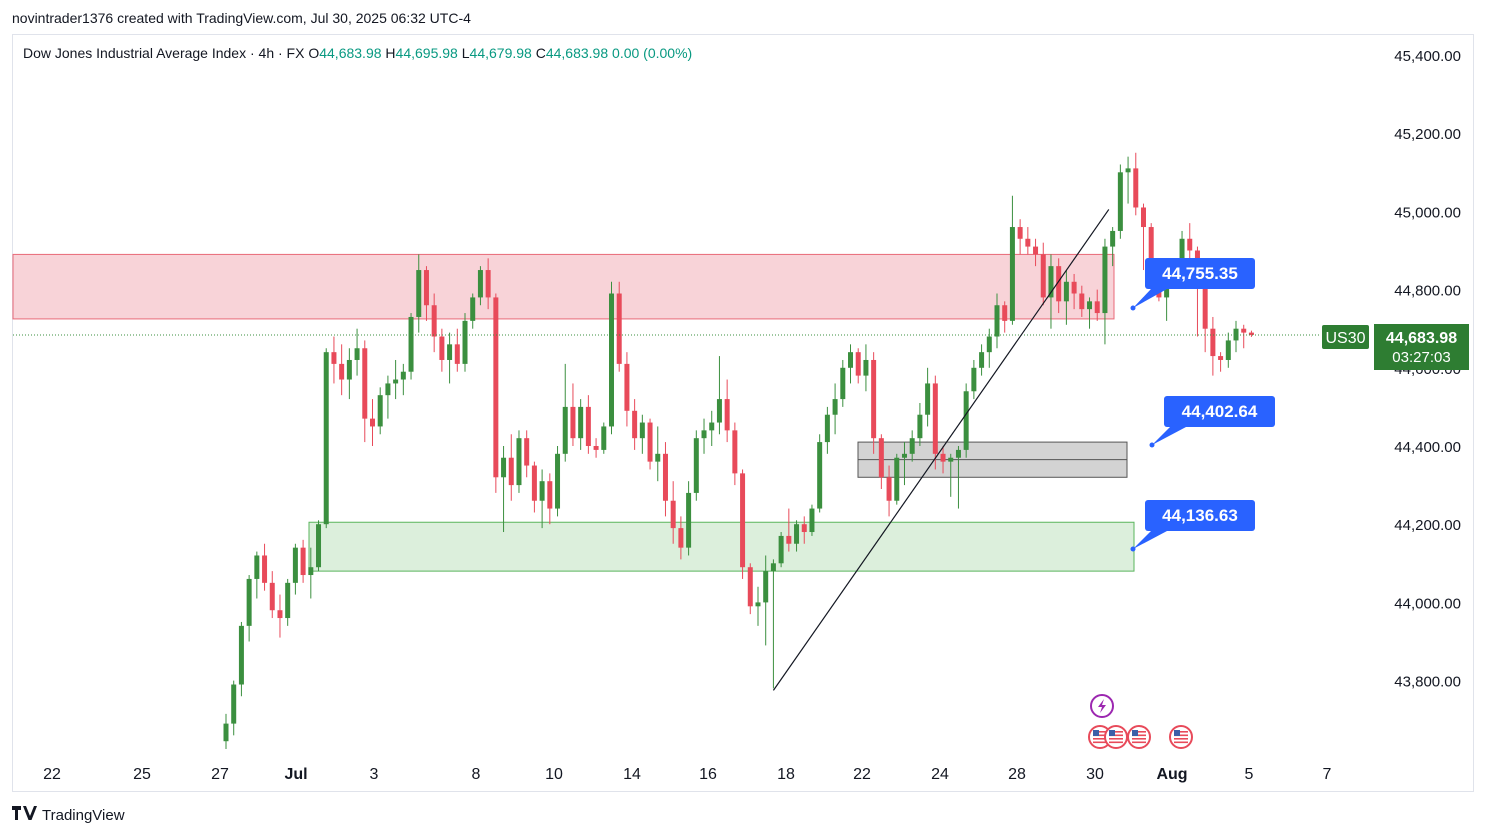  What do you see at coordinates (721, 546) in the screenshot?
I see `support-zone` at bounding box center [721, 546].